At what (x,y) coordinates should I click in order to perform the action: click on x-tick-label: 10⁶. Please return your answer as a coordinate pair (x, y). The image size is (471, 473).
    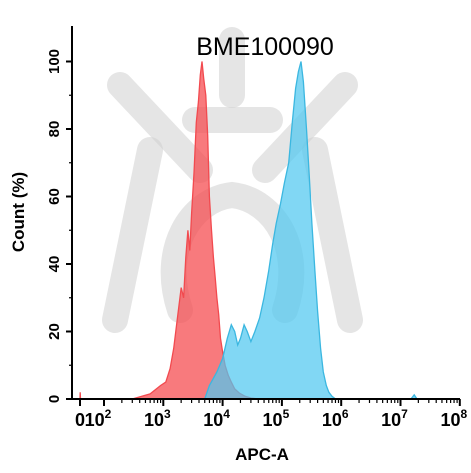
    Looking at the image, I should click on (335, 418).